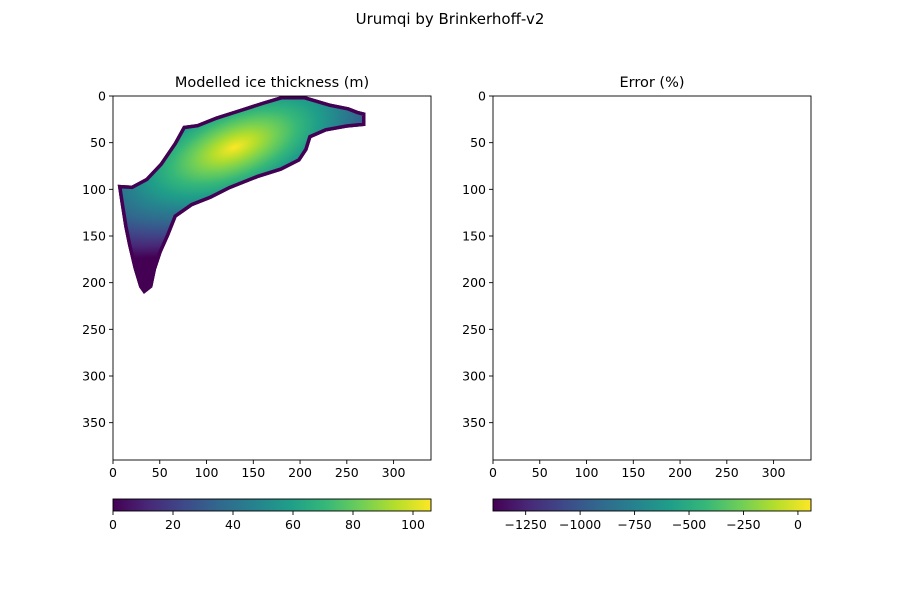  What do you see at coordinates (652, 515) in the screenshot?
I see `colorbar: −1250 −1000 −750 −500 −250 0` at bounding box center [652, 515].